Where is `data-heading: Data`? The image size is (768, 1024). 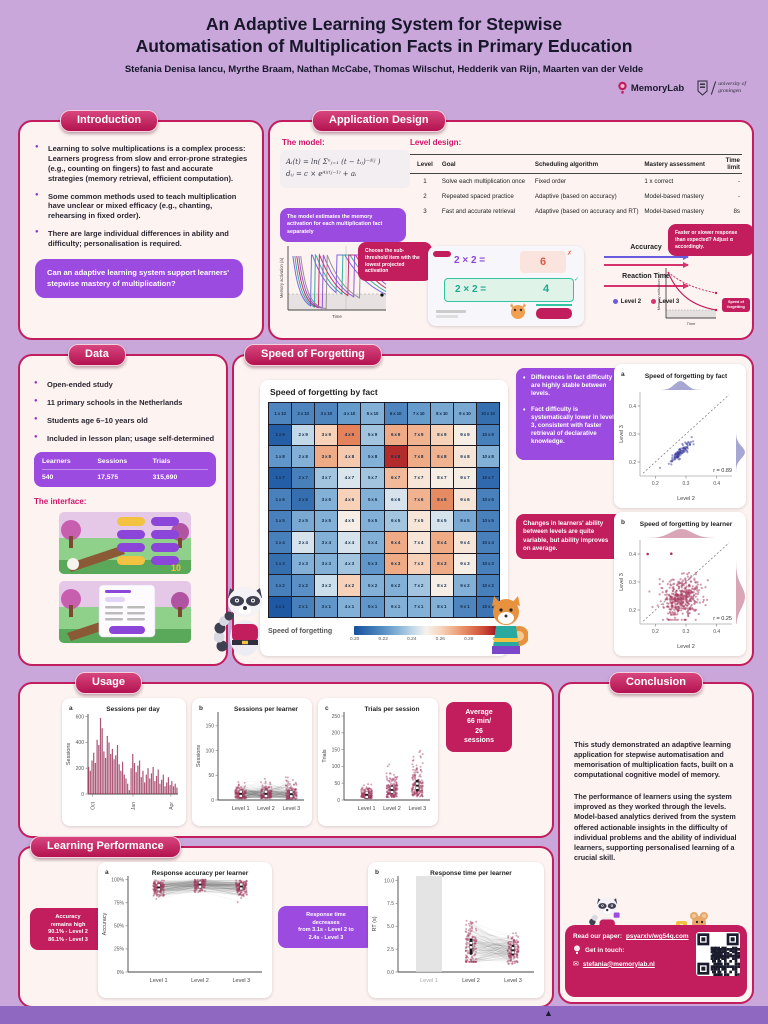
data-heading: Data is located at coordinates (97, 355).